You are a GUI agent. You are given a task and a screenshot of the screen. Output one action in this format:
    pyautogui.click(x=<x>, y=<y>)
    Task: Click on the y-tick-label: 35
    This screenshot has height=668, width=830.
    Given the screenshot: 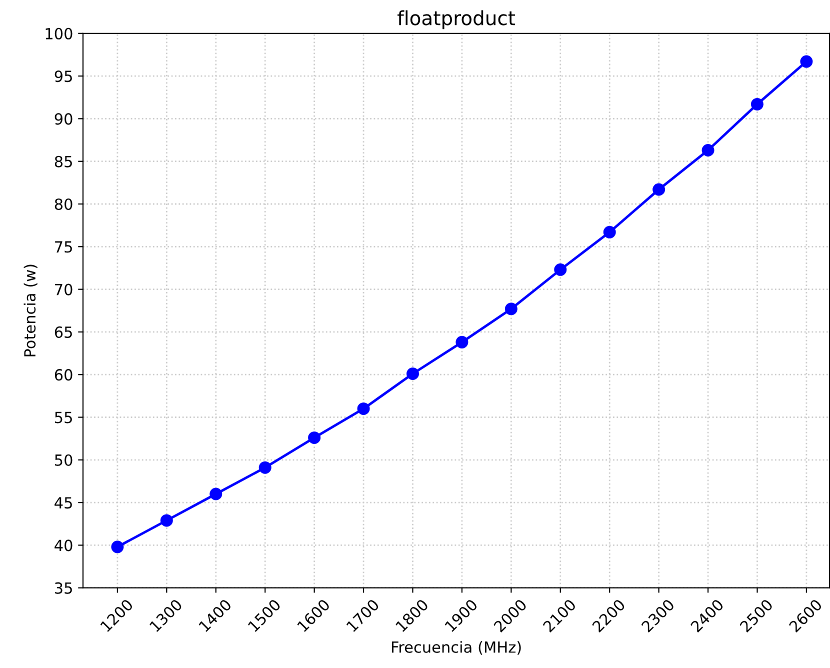 What is the action you would take?
    pyautogui.click(x=63, y=588)
    